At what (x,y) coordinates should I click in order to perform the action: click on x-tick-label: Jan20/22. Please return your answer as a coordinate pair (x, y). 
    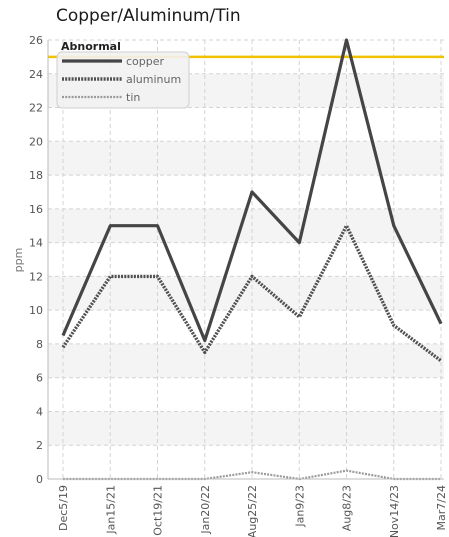
    Looking at the image, I should click on (205, 510).